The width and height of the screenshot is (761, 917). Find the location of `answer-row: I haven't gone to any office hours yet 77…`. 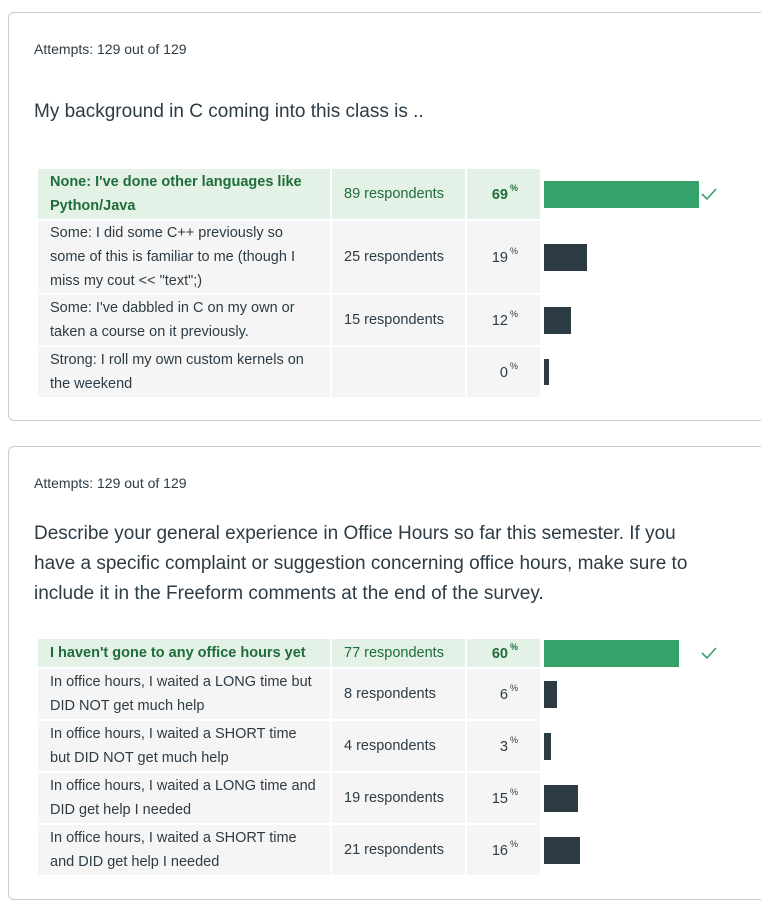

answer-row: I haven't gone to any office hours yet 77… is located at coordinates (380, 653).